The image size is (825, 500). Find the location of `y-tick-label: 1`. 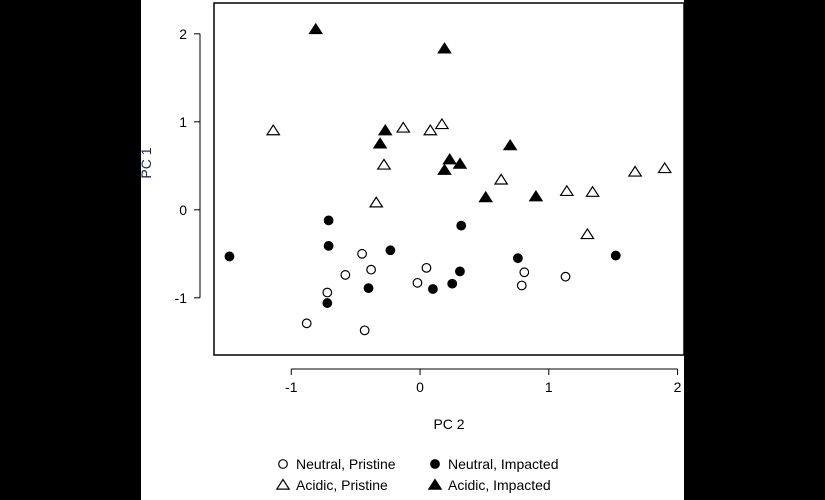

y-tick-label: 1 is located at coordinates (183, 122).